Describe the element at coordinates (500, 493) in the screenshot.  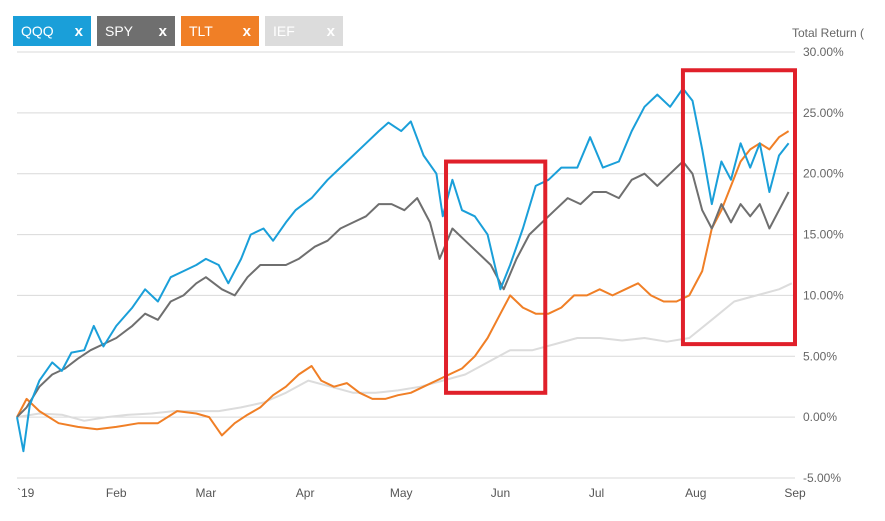
I see `x-tick-label: Jun` at that location.